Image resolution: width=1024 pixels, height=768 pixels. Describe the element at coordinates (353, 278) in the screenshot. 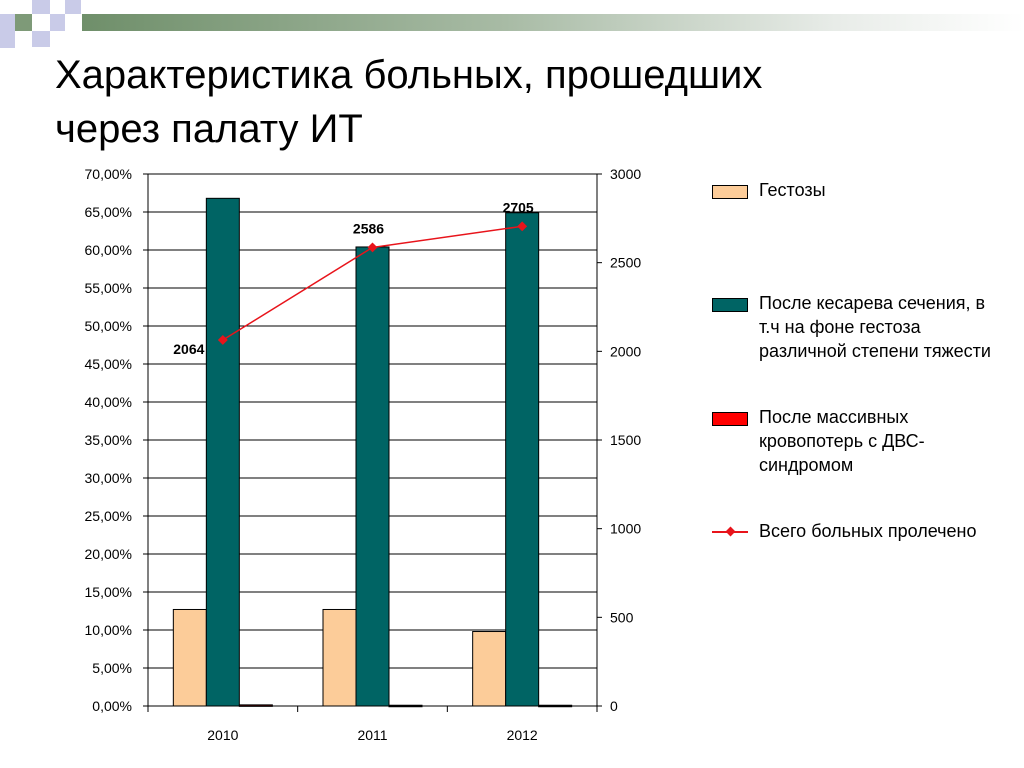

I see `total-line: 2064 2586 2705` at that location.